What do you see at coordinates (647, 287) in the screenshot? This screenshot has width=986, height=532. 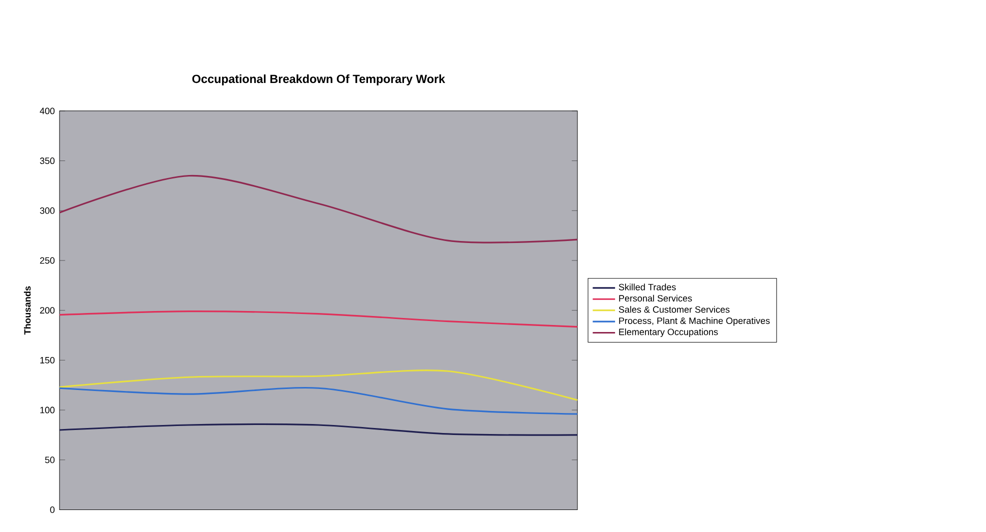 I see `legend-label: Skilled Trades` at bounding box center [647, 287].